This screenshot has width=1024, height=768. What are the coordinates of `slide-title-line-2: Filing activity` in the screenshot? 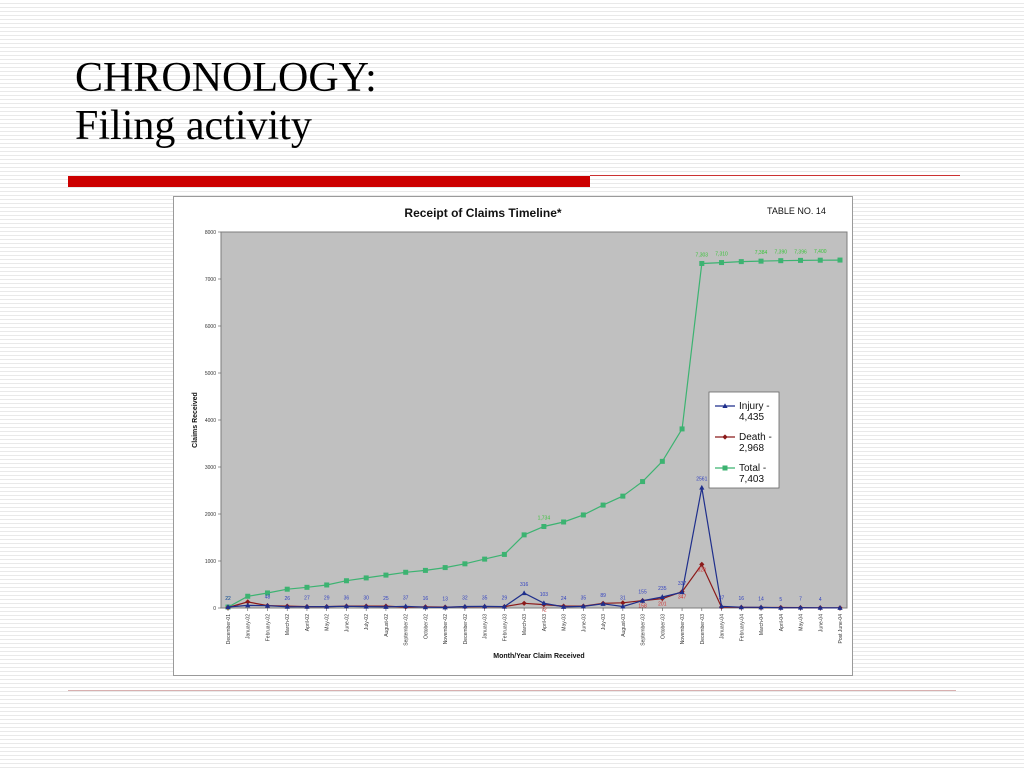 It's located at (193, 126).